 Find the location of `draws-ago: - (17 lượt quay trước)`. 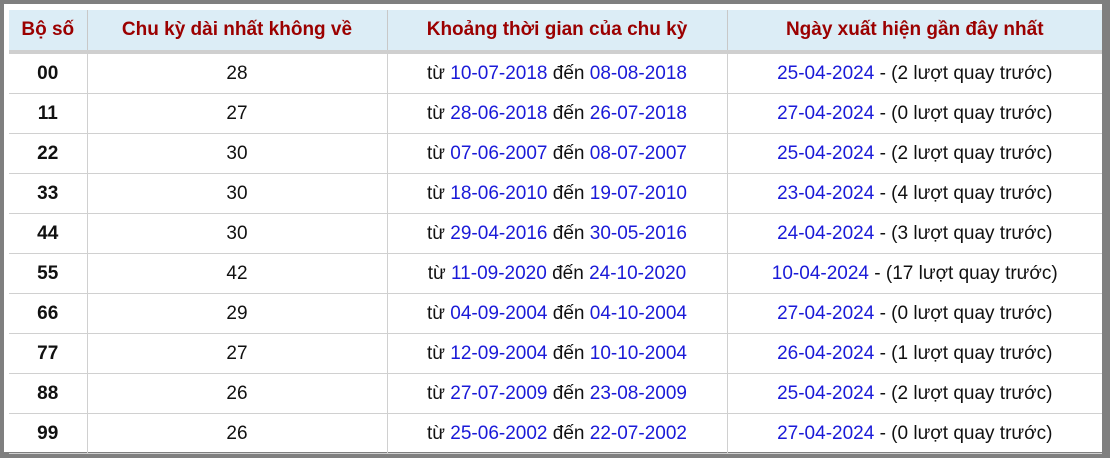

draws-ago: - (17 lượt quay trước) is located at coordinates (966, 273).